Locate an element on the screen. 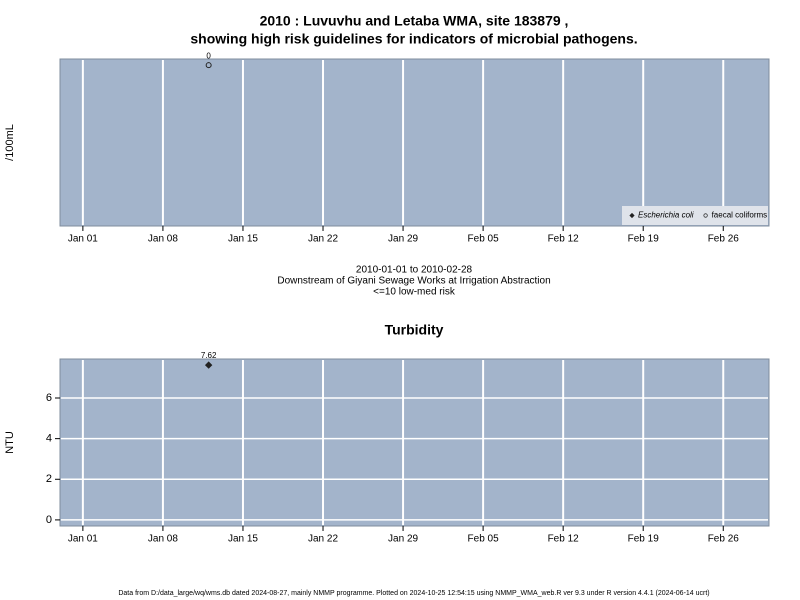 The width and height of the screenshot is (800, 600). legend-label: Escherichia coli is located at coordinates (666, 215).